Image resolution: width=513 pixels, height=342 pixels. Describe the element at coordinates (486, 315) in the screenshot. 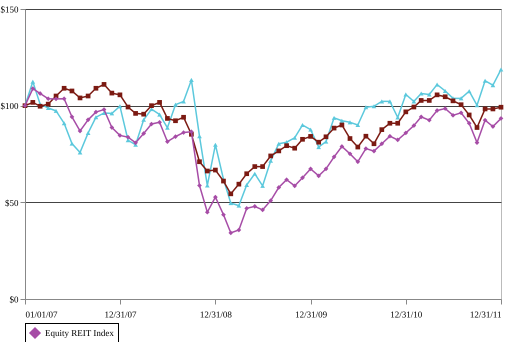

I see `x-tick-label: 12/31/11` at that location.